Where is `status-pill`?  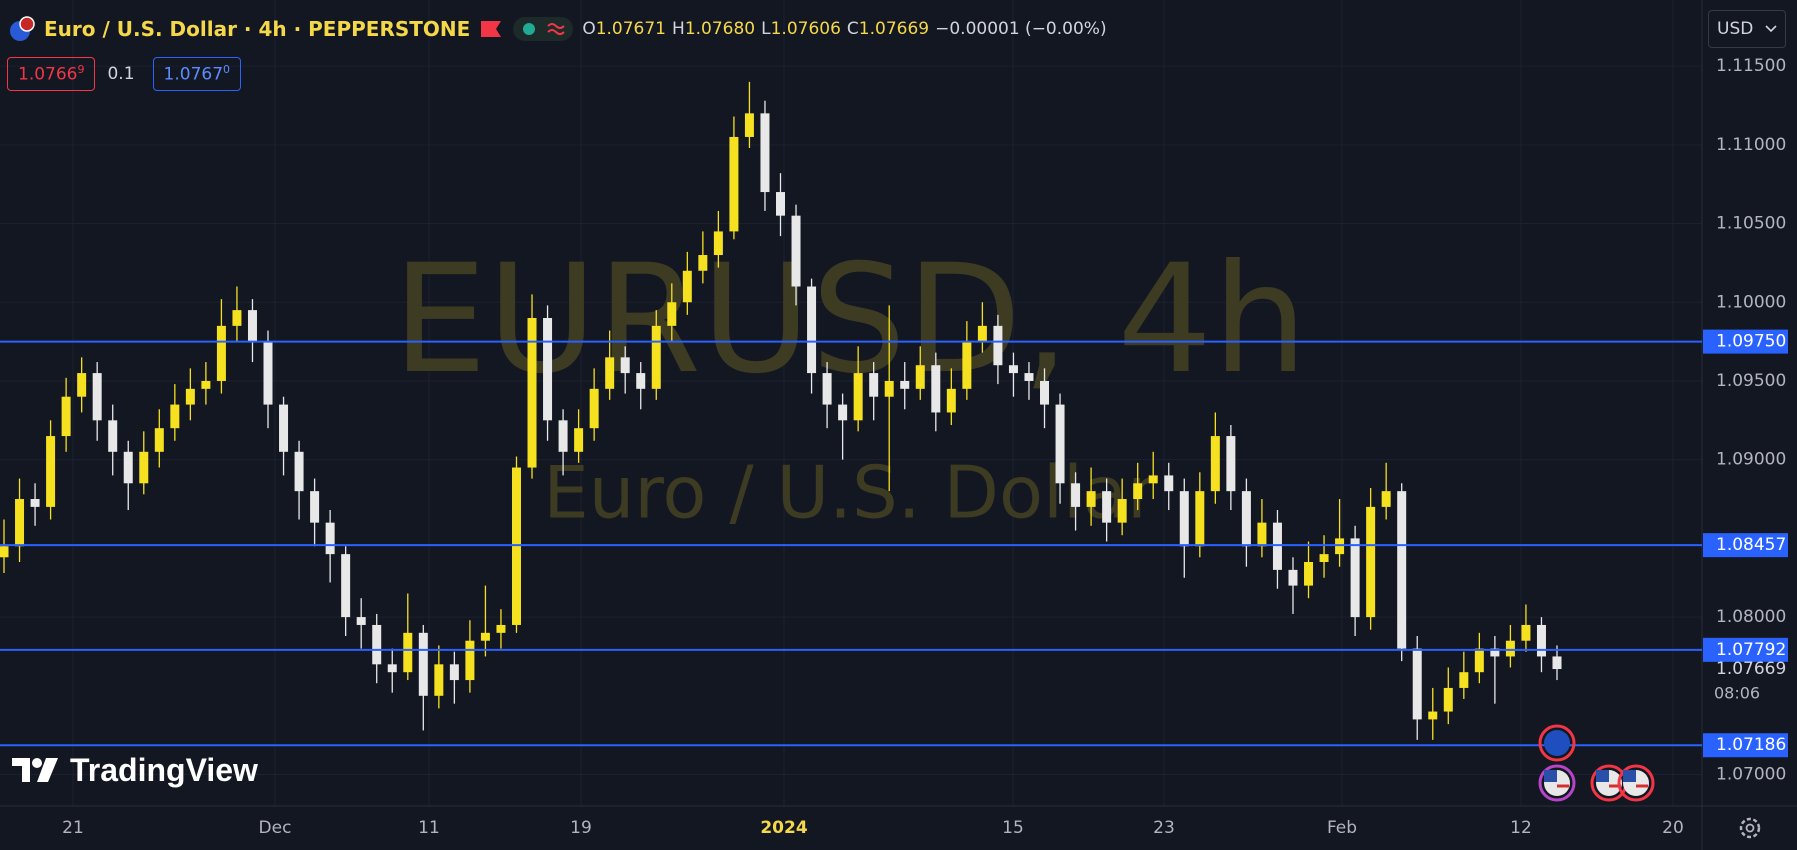 status-pill is located at coordinates (543, 29).